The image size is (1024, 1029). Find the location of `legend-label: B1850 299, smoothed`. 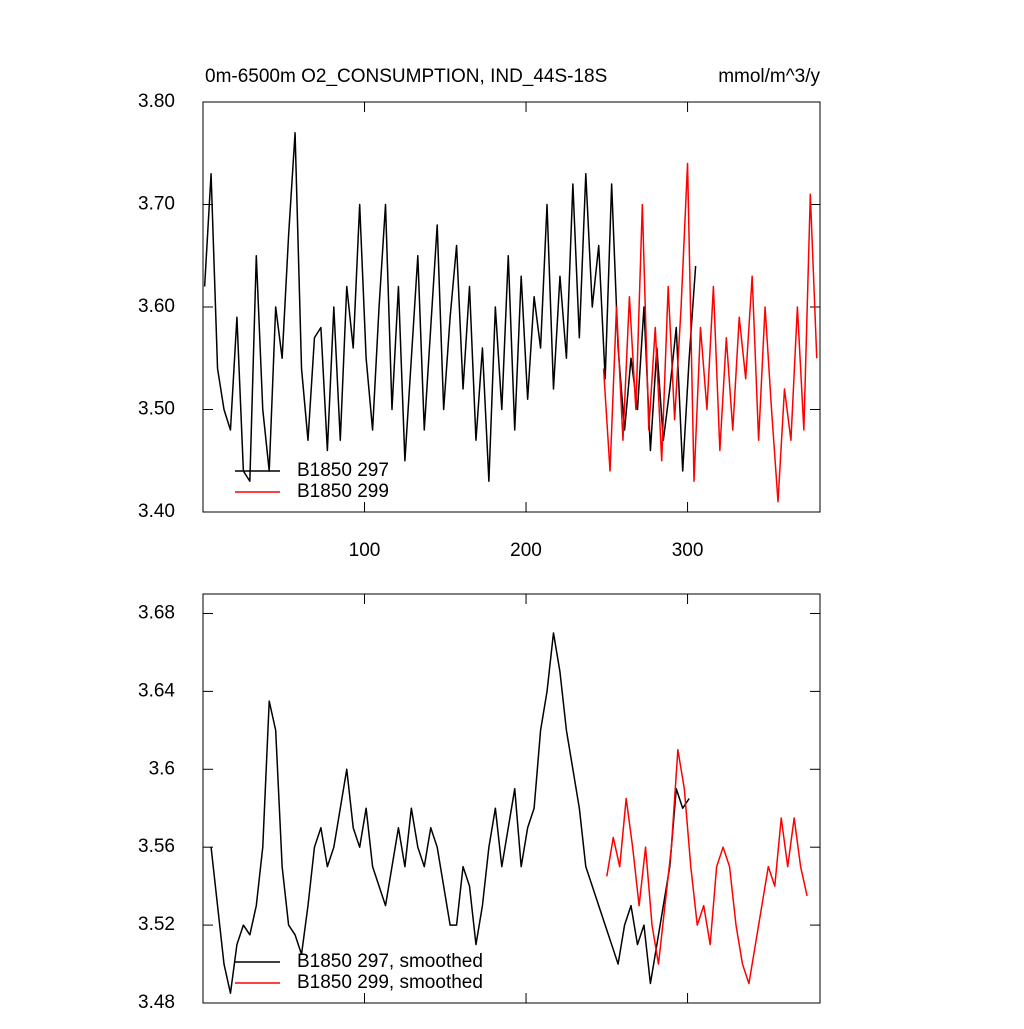

legend-label: B1850 299, smoothed is located at coordinates (390, 982).